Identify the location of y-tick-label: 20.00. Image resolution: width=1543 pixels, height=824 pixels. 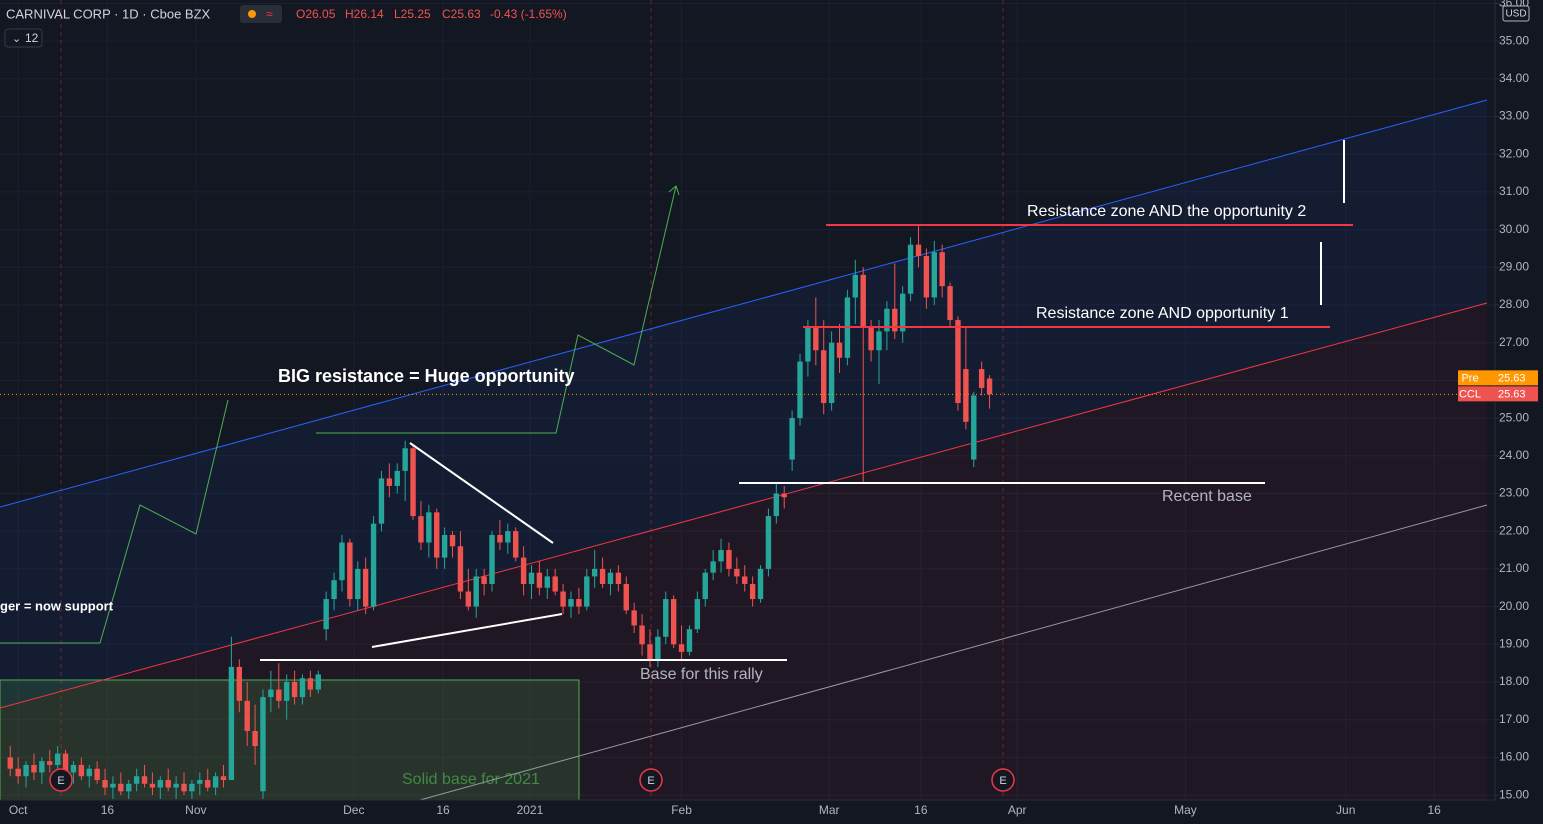
(1514, 606).